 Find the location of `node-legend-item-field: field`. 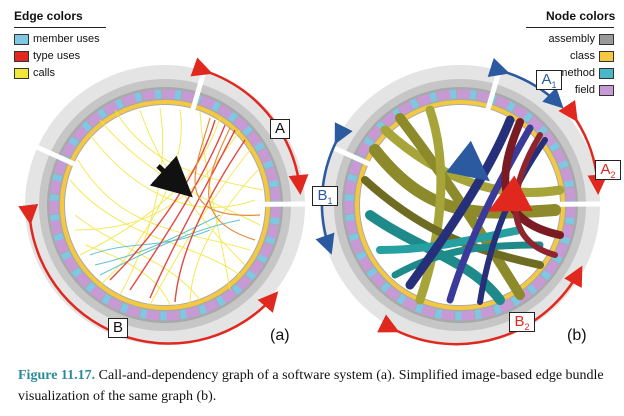

node-legend-item-field: field is located at coordinates (594, 90).